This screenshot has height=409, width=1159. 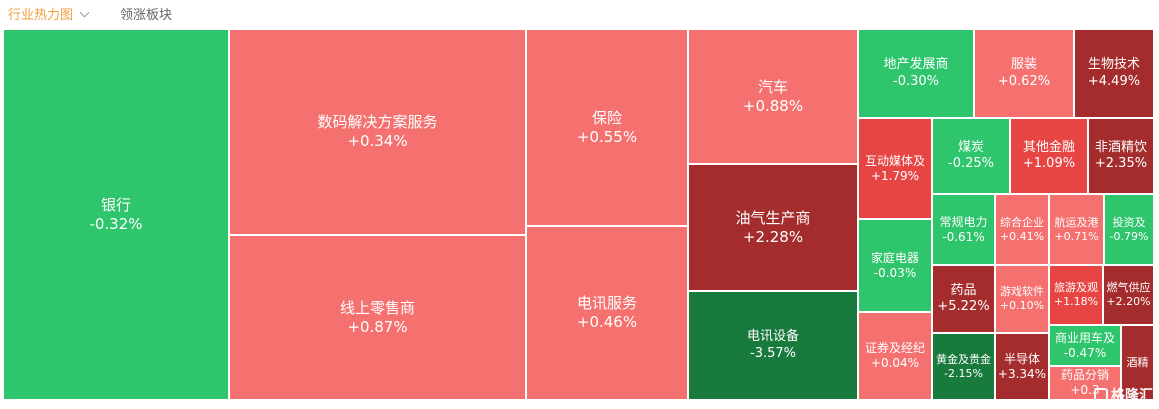 What do you see at coordinates (607, 136) in the screenshot?
I see `sector-change: +0.55%` at bounding box center [607, 136].